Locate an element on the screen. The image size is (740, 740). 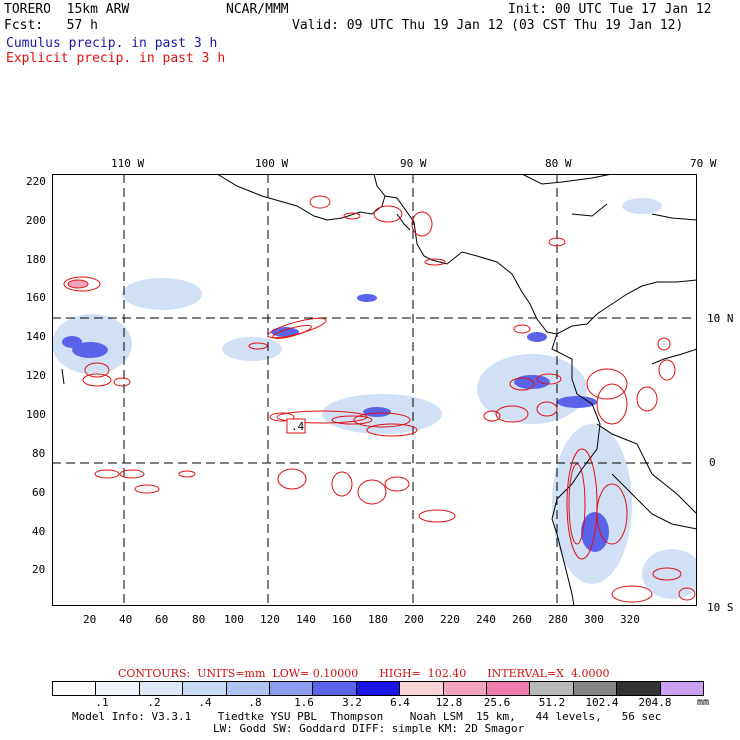
org-label: NCAR/MMM is located at coordinates (257, 9).